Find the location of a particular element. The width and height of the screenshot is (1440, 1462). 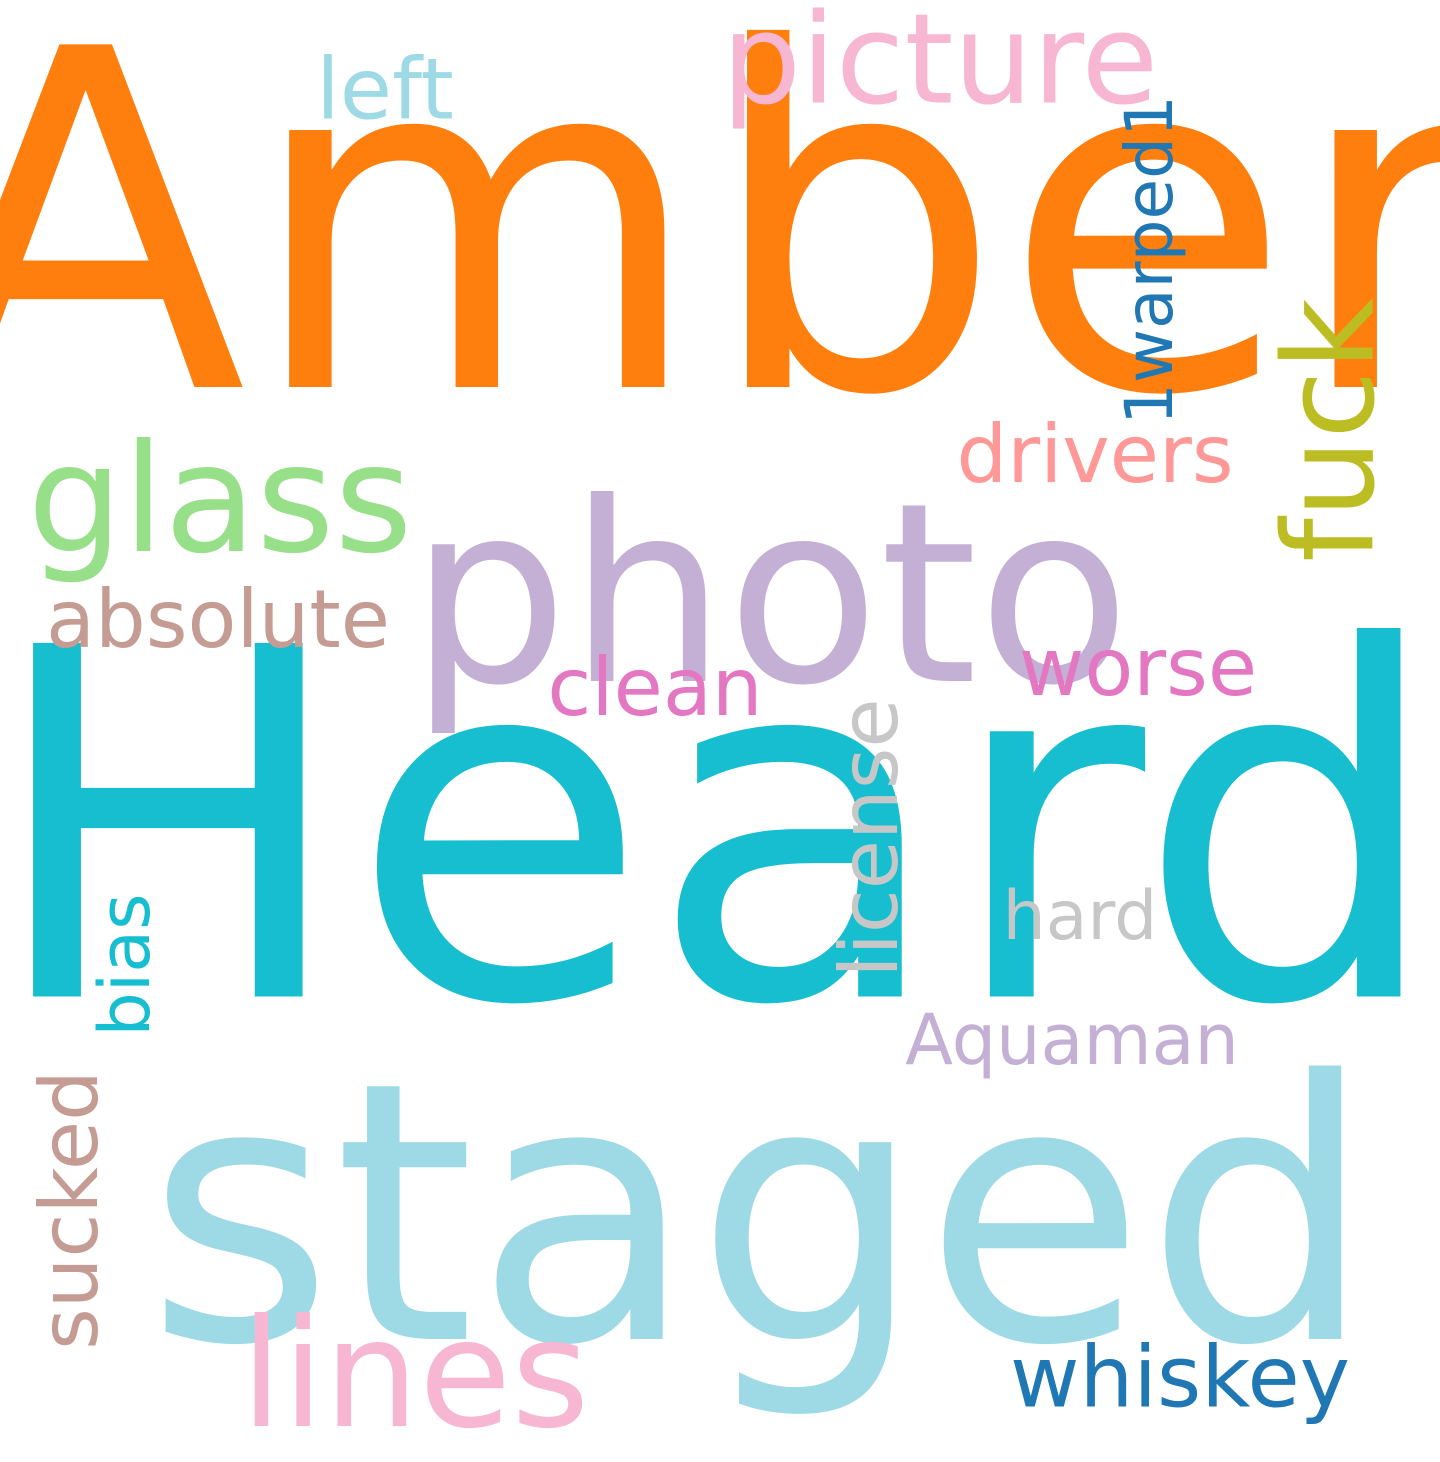

word-picture: picture is located at coordinates (940, 66).